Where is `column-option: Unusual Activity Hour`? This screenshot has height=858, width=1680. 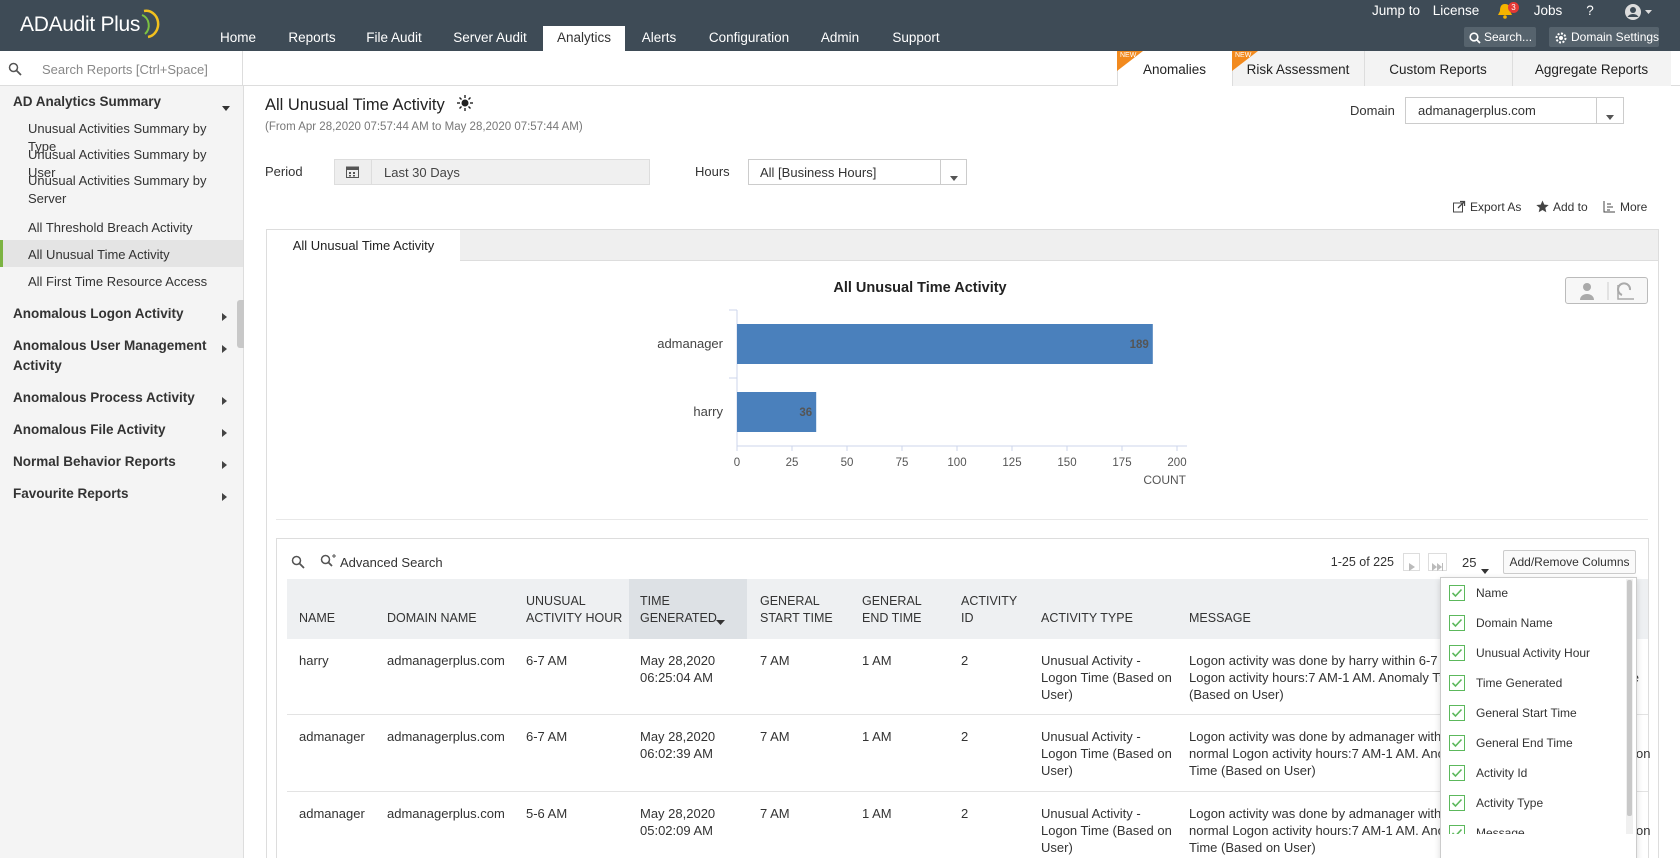
column-option: Unusual Activity Hour is located at coordinates (1533, 653).